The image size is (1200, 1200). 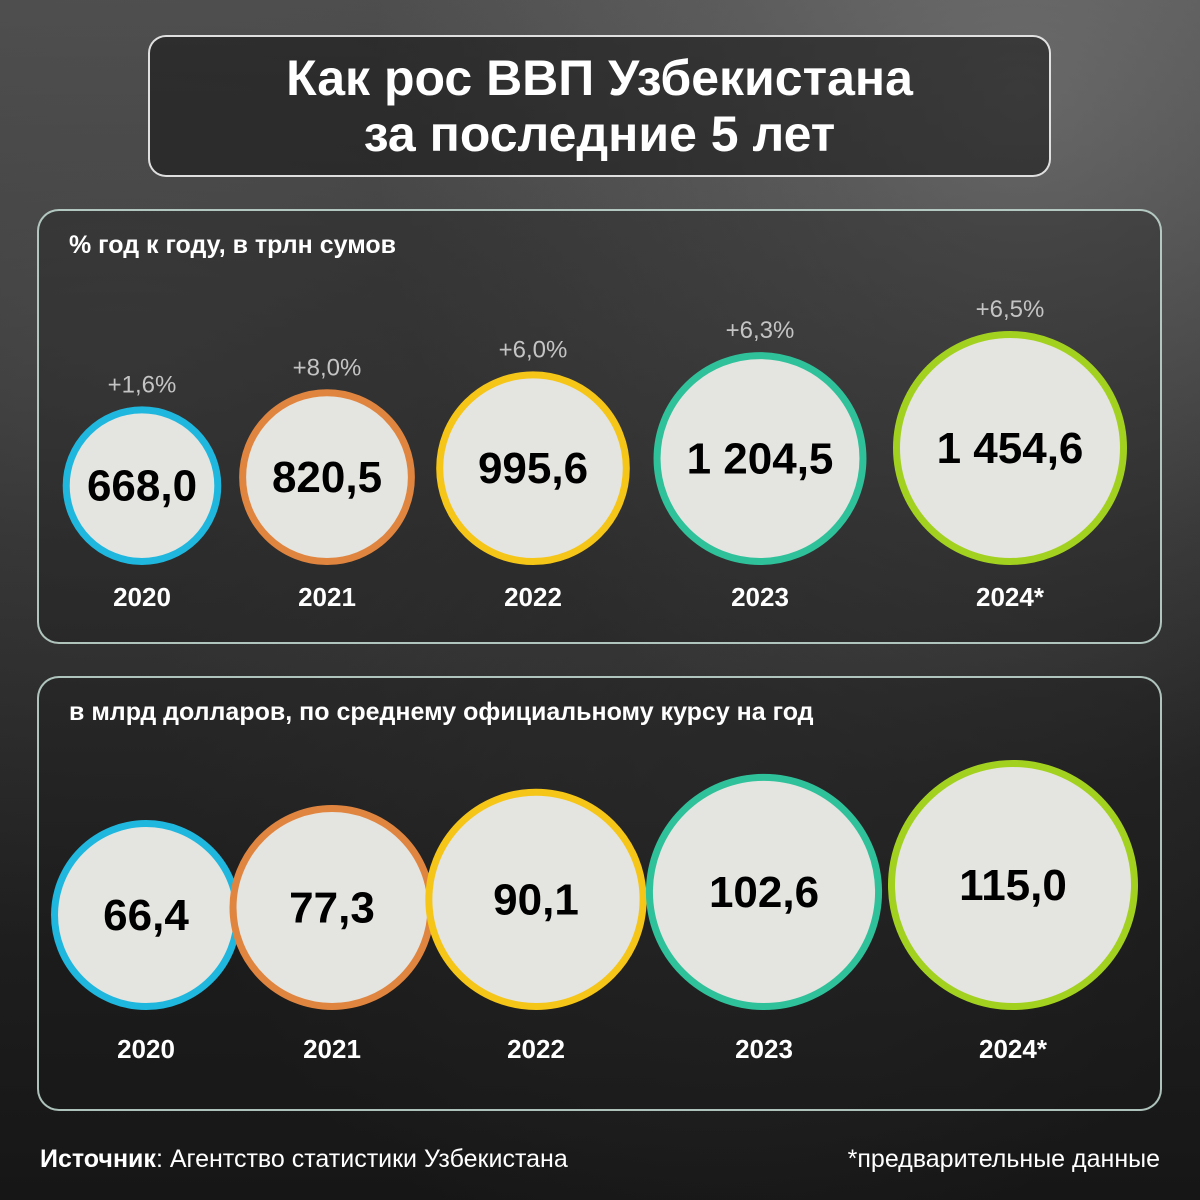 What do you see at coordinates (533, 349) in the screenshot?
I see `growth-label-2: +6,0%` at bounding box center [533, 349].